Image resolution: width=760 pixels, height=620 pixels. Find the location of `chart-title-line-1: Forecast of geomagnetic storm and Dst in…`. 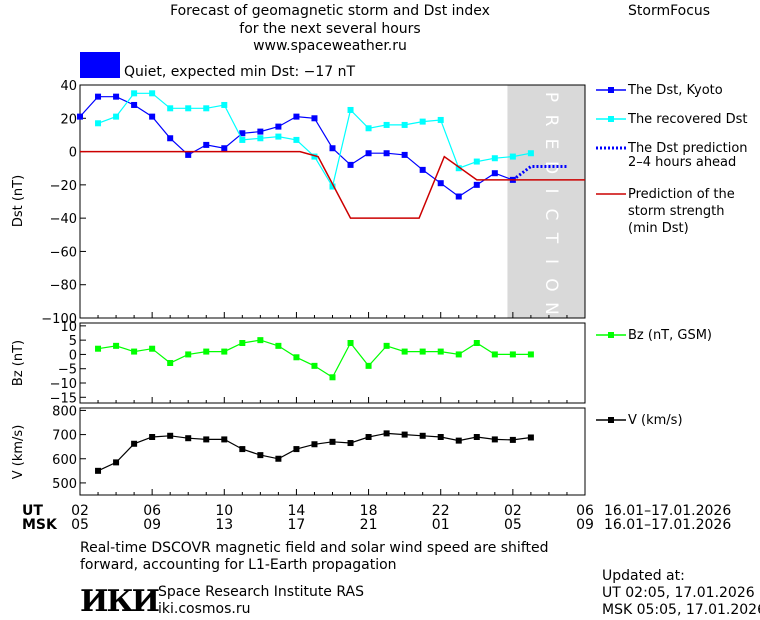

chart-title-line-1: Forecast of geomagnetic storm and Dst in… is located at coordinates (330, 11).